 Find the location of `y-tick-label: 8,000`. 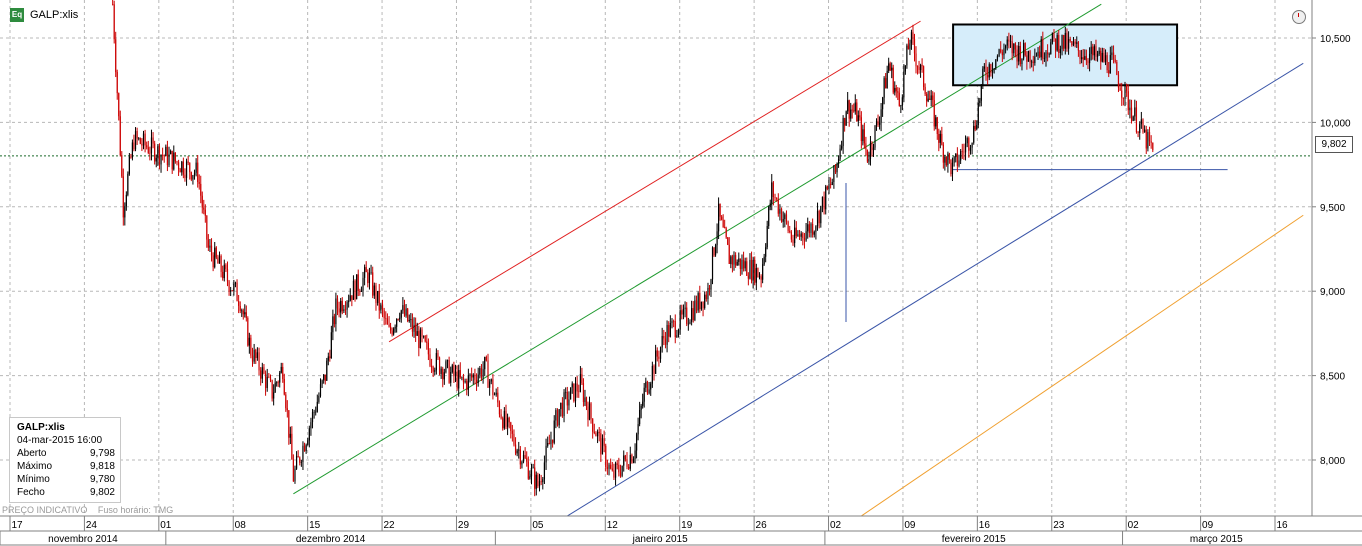

y-tick-label: 8,000 is located at coordinates (1332, 461).